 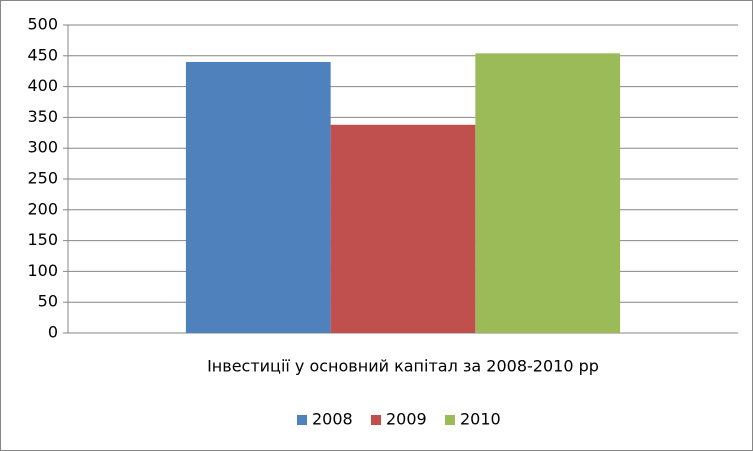 I want to click on y-tick-label: 300, so click(x=42, y=147).